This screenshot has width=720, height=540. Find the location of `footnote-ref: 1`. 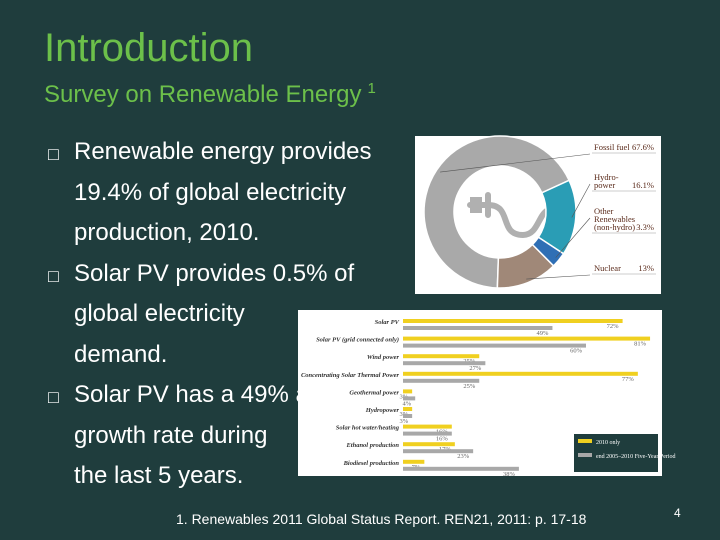

footnote-ref: 1 is located at coordinates (371, 88).